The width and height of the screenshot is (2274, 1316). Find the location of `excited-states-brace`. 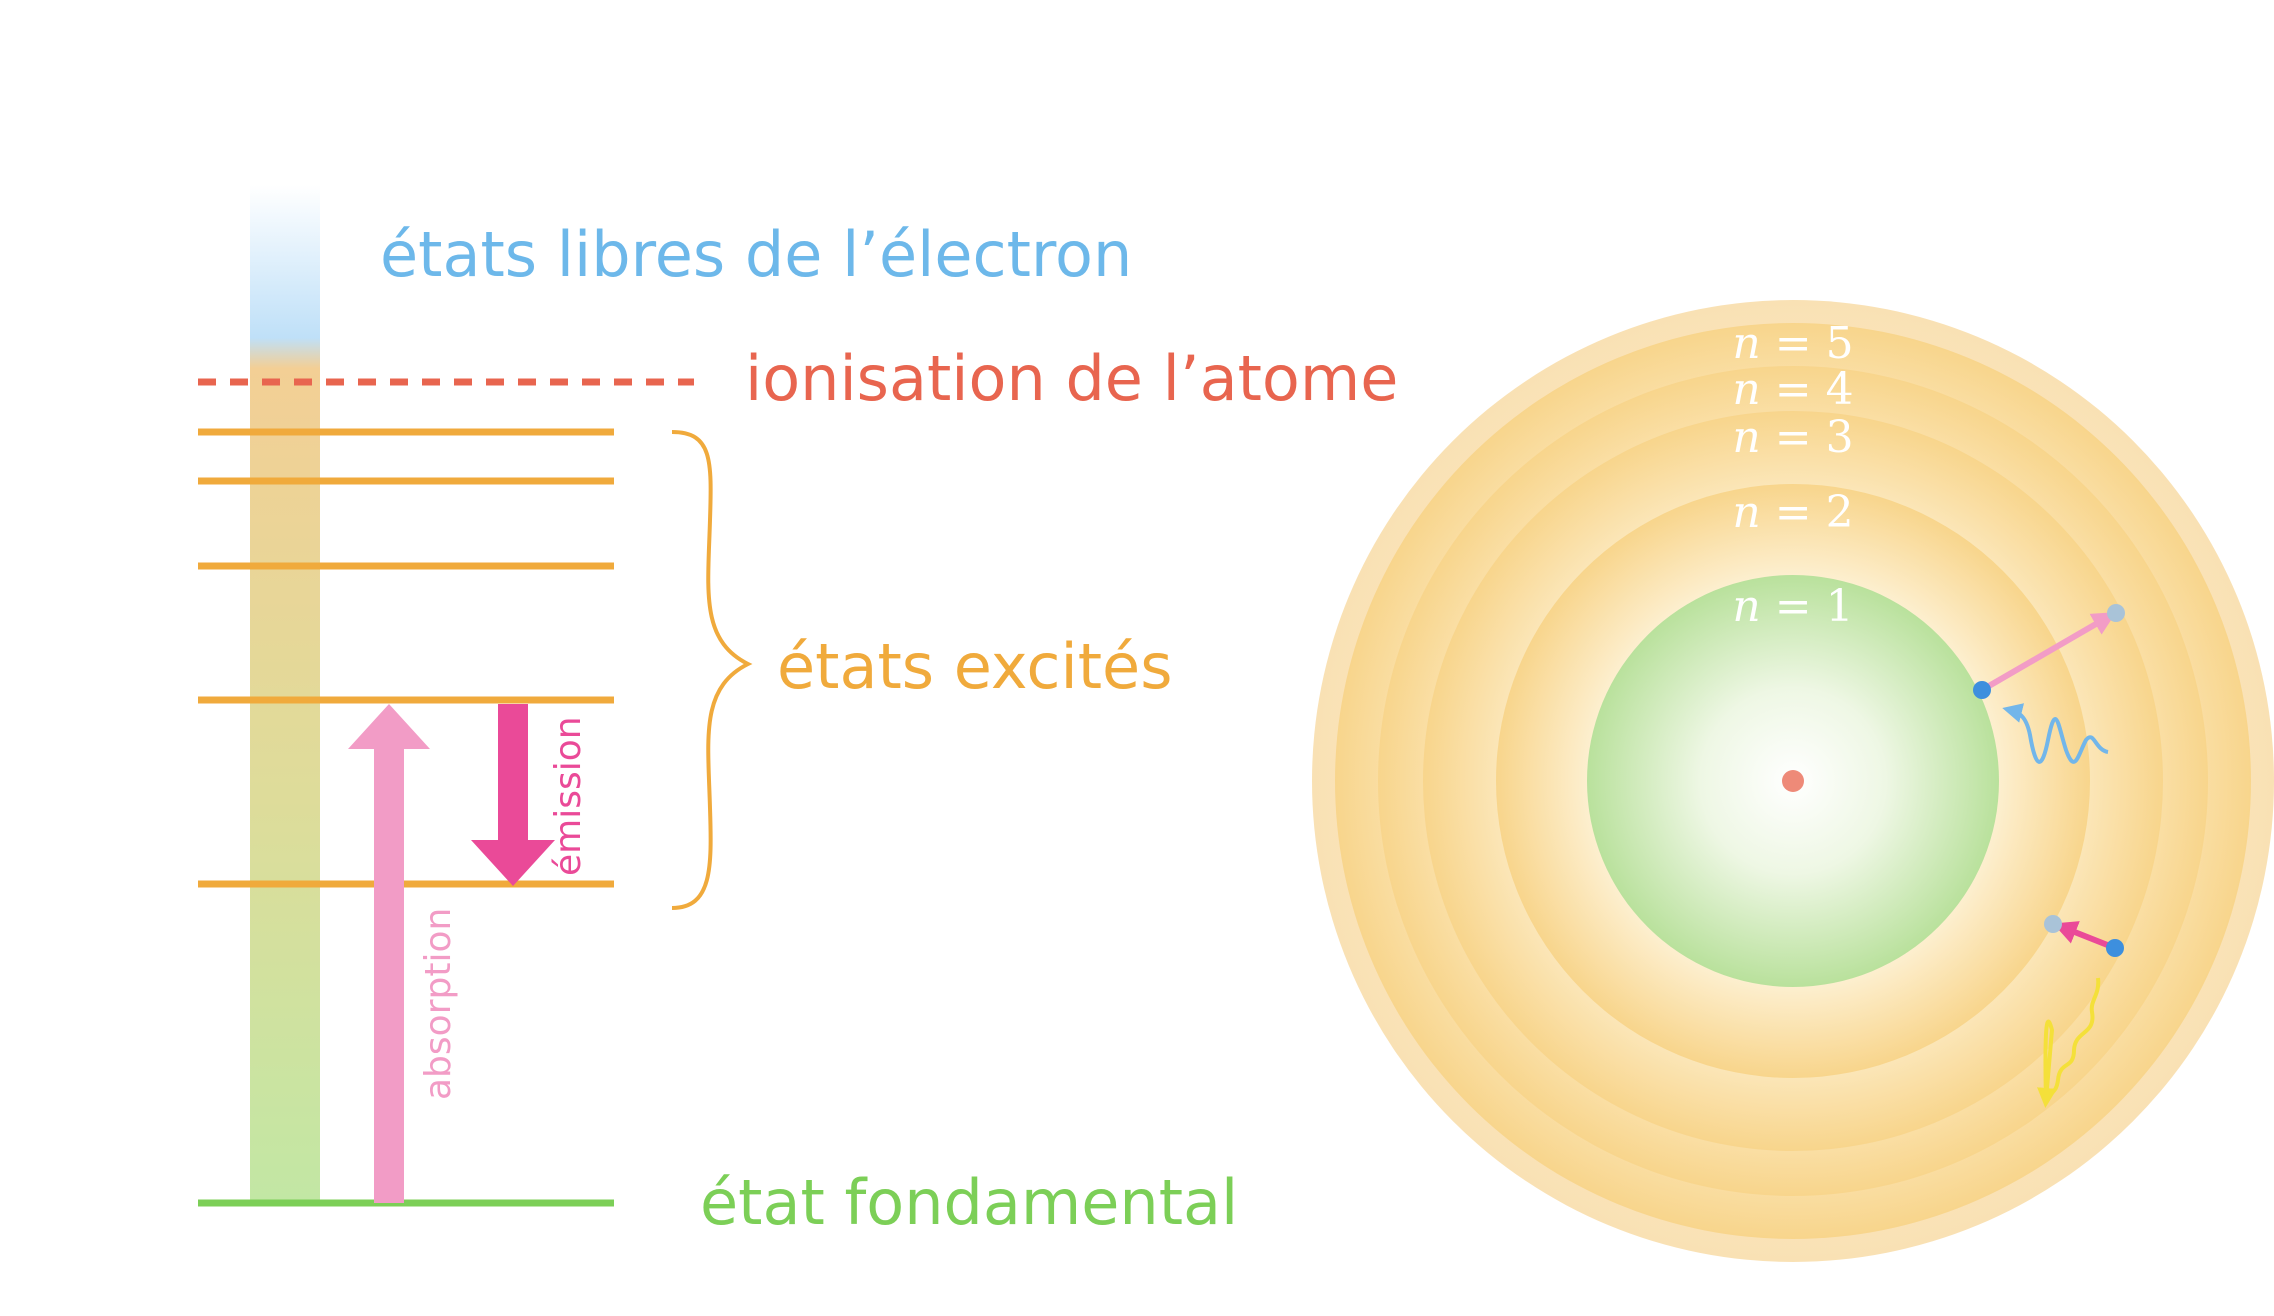

excited-states-brace is located at coordinates (712, 670).